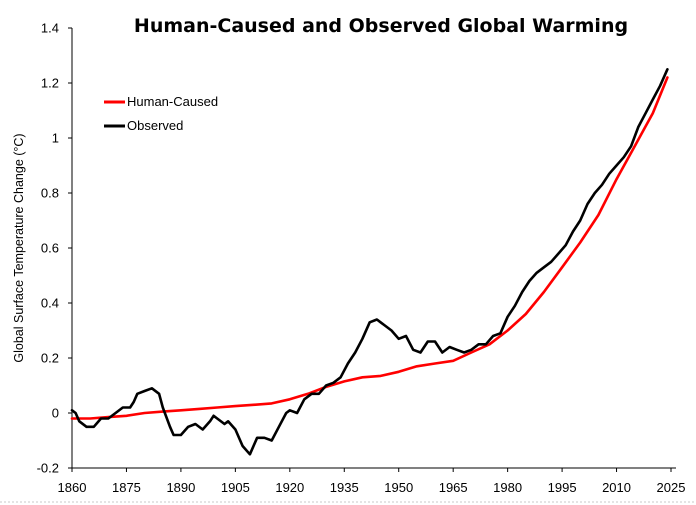 Image resolution: width=696 pixels, height=505 pixels. I want to click on chart-title: Human-Caused and Observed Global Warming, so click(381, 26).